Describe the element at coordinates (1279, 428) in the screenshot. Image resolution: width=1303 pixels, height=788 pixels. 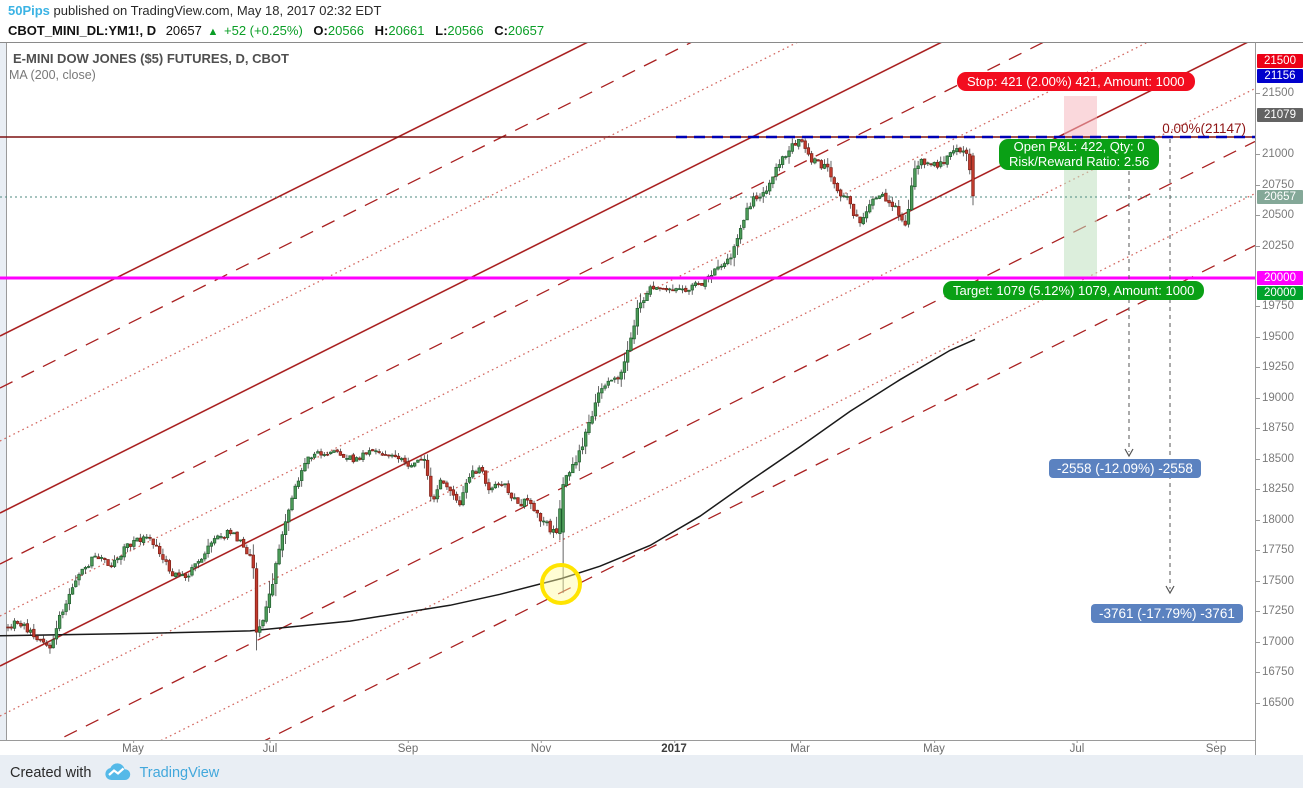
I see `price-tick-label: 18750` at that location.